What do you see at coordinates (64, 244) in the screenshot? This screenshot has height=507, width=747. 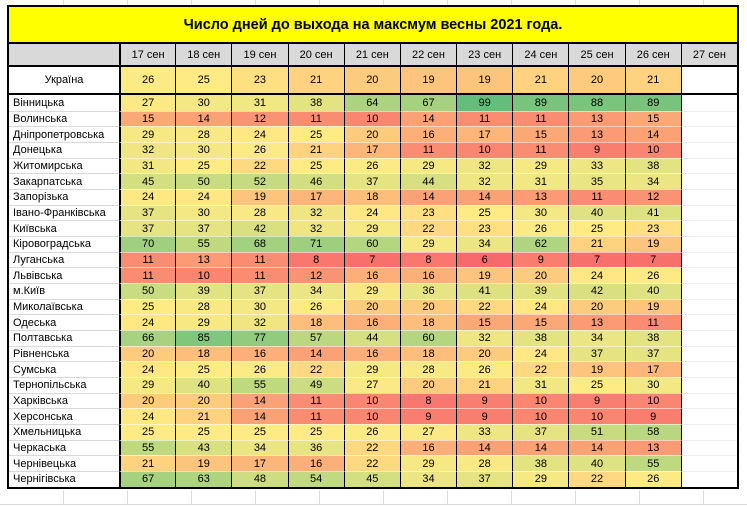 I see `row-label: Кіровоградська` at bounding box center [64, 244].